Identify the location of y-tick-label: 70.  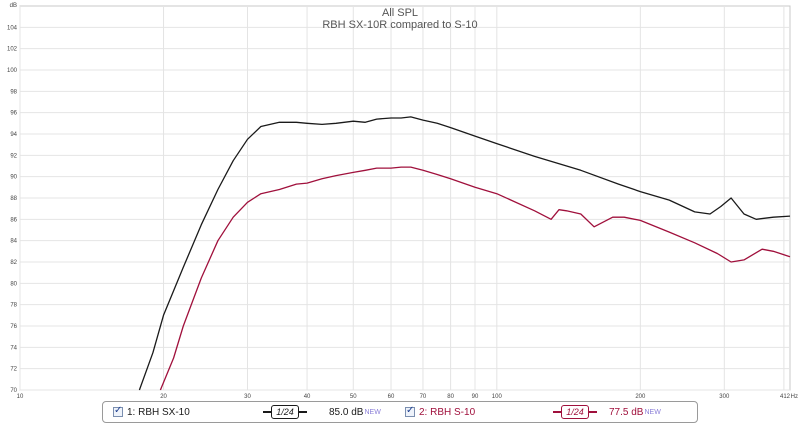
(13, 391).